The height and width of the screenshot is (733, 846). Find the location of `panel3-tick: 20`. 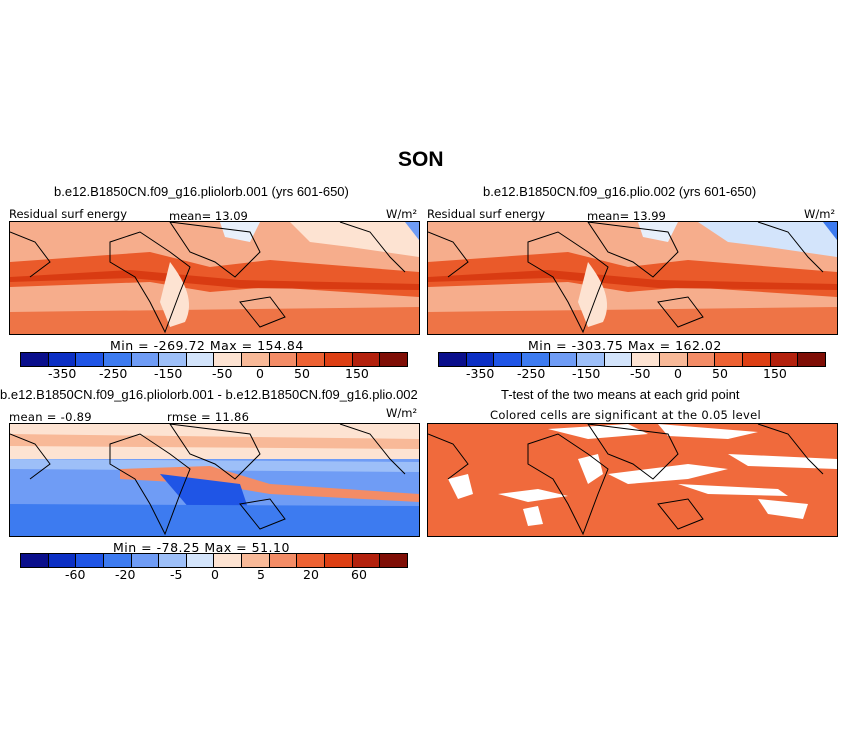

panel3-tick: 20 is located at coordinates (311, 574).